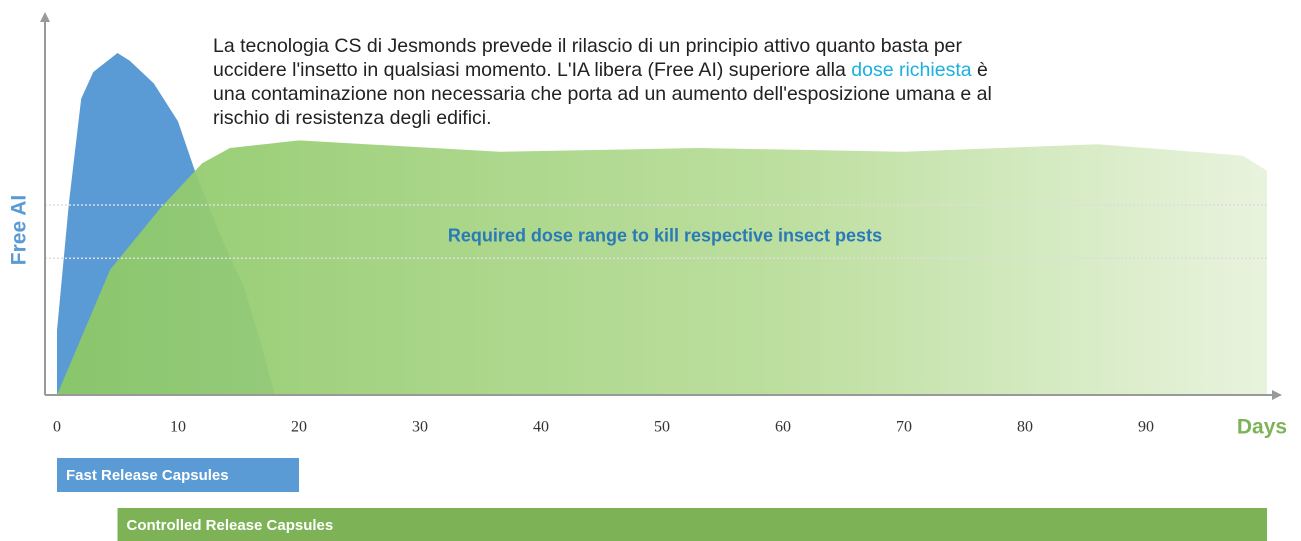  What do you see at coordinates (19, 230) in the screenshot?
I see `y-axis-label: Free AI` at bounding box center [19, 230].